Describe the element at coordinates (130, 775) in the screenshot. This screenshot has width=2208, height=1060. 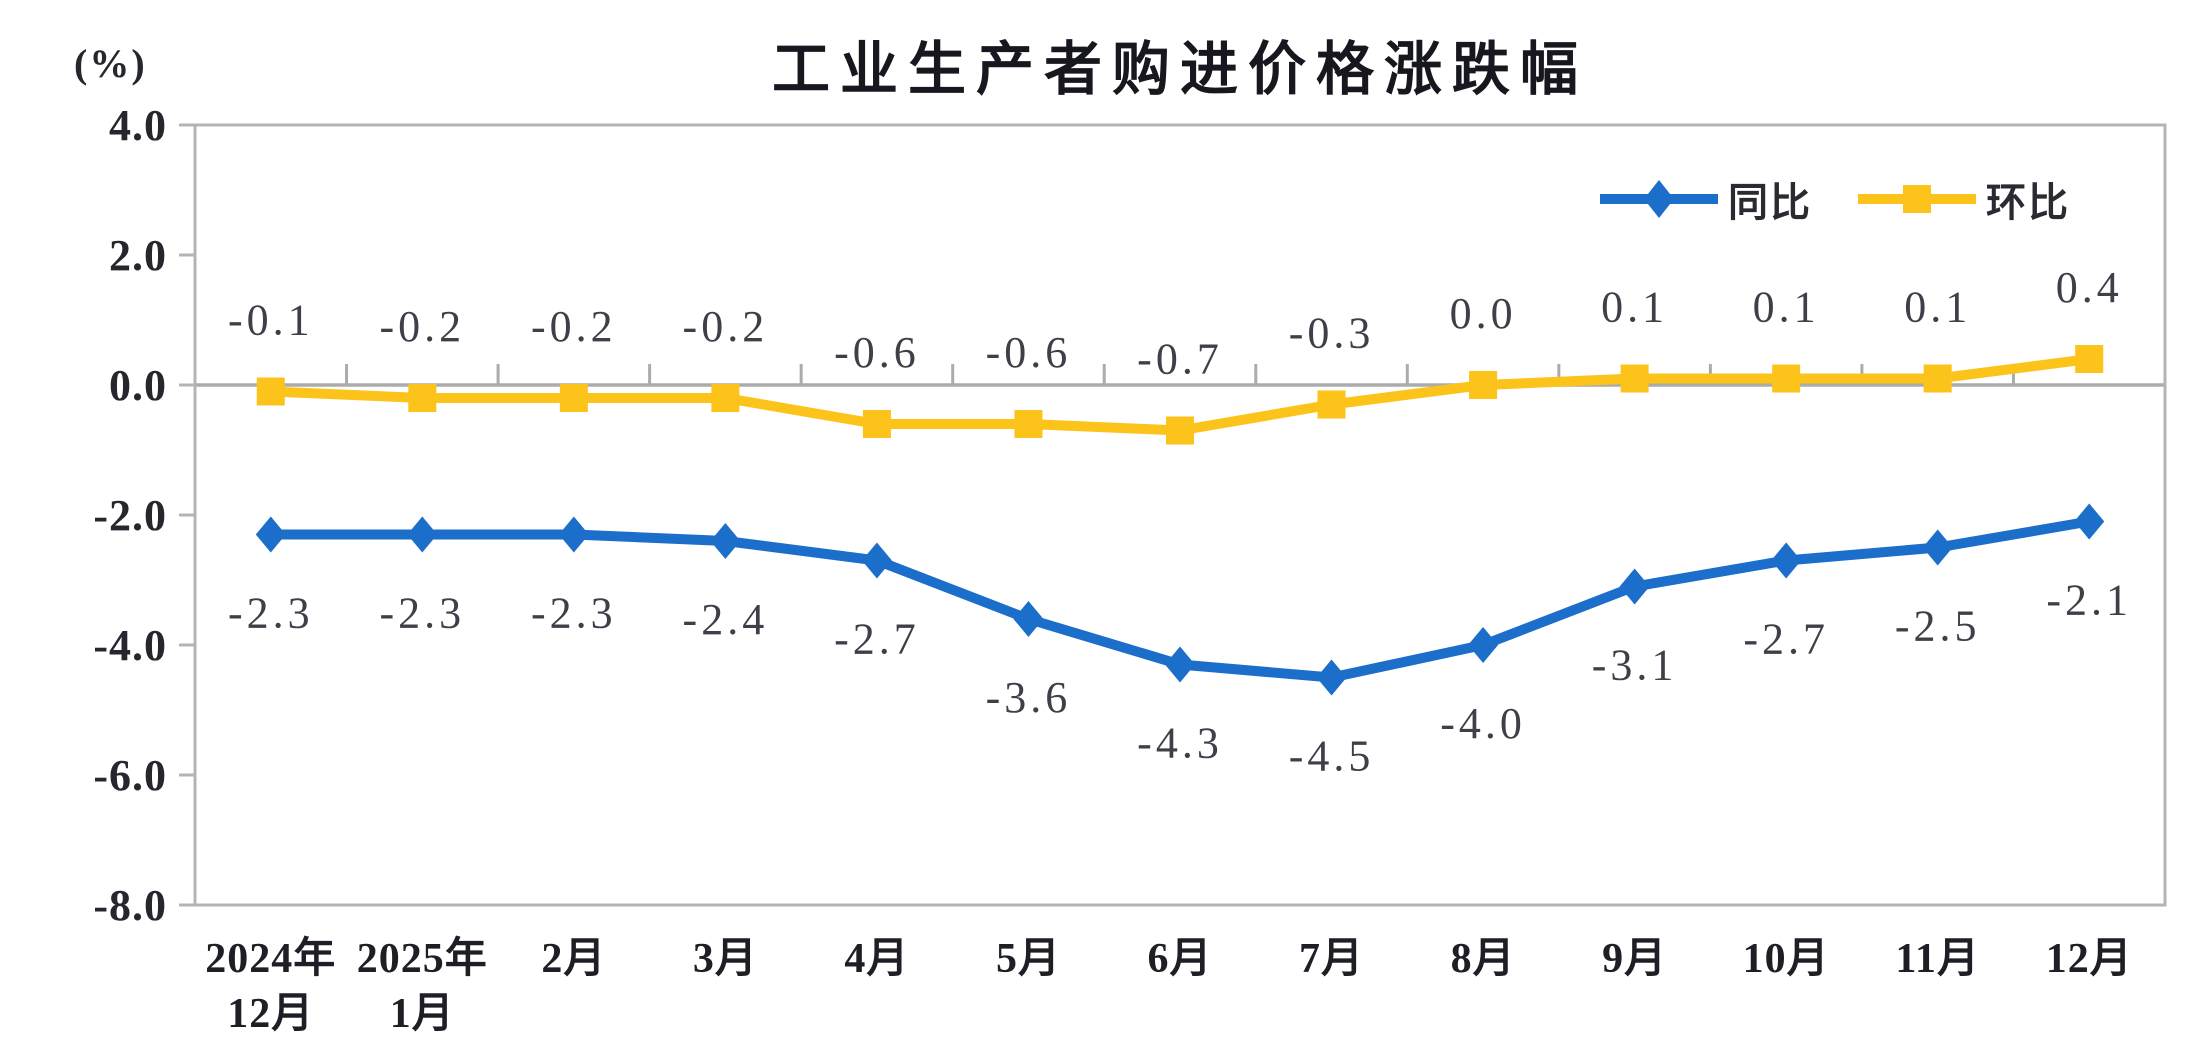
I see `y-tick-label: -6.0` at that location.